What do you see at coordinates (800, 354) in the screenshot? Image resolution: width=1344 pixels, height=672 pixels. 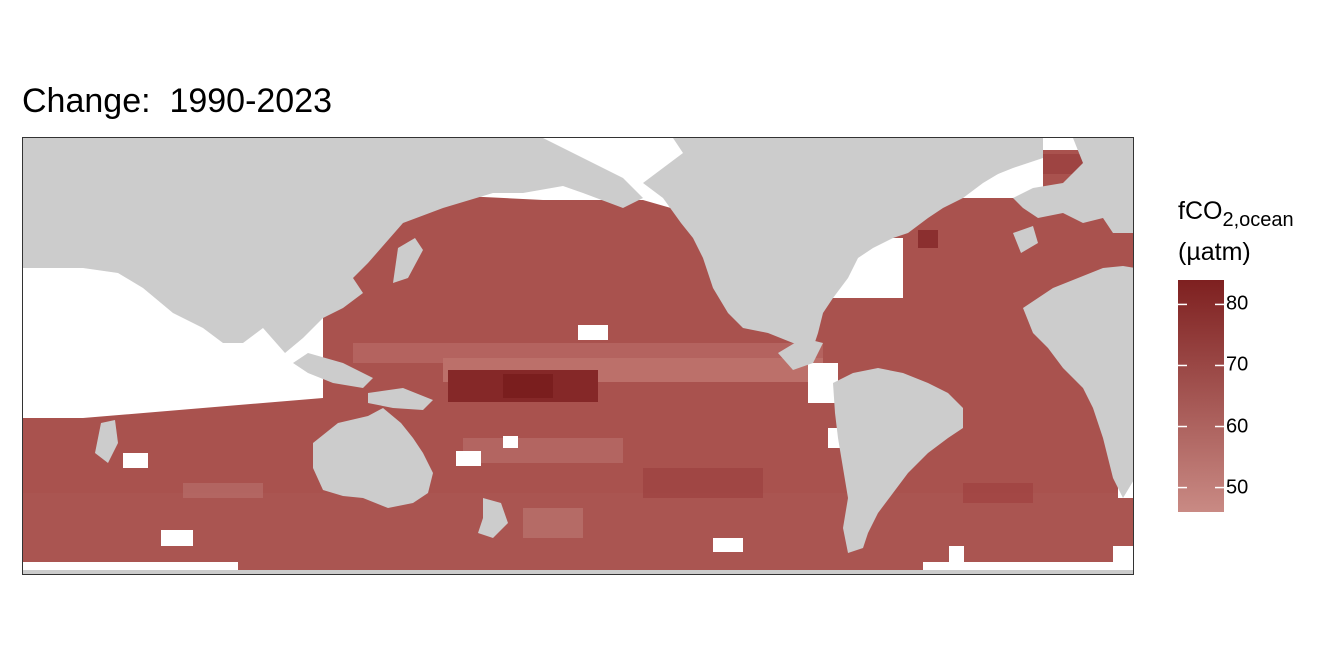 I see `land-central-america` at bounding box center [800, 354].